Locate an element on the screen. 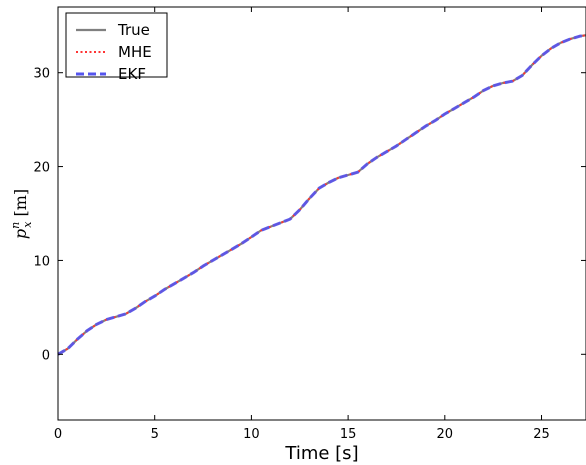  y-axis-label-subscript: x is located at coordinates (27, 224).